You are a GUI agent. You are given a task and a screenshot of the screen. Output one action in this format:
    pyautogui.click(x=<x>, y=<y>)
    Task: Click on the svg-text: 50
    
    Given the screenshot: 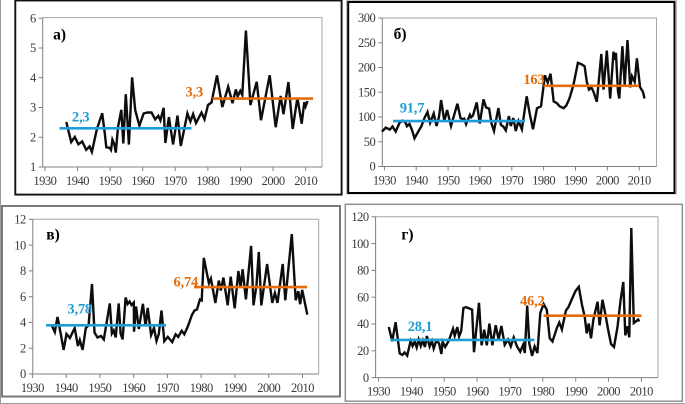 What is the action you would take?
    pyautogui.click(x=370, y=142)
    